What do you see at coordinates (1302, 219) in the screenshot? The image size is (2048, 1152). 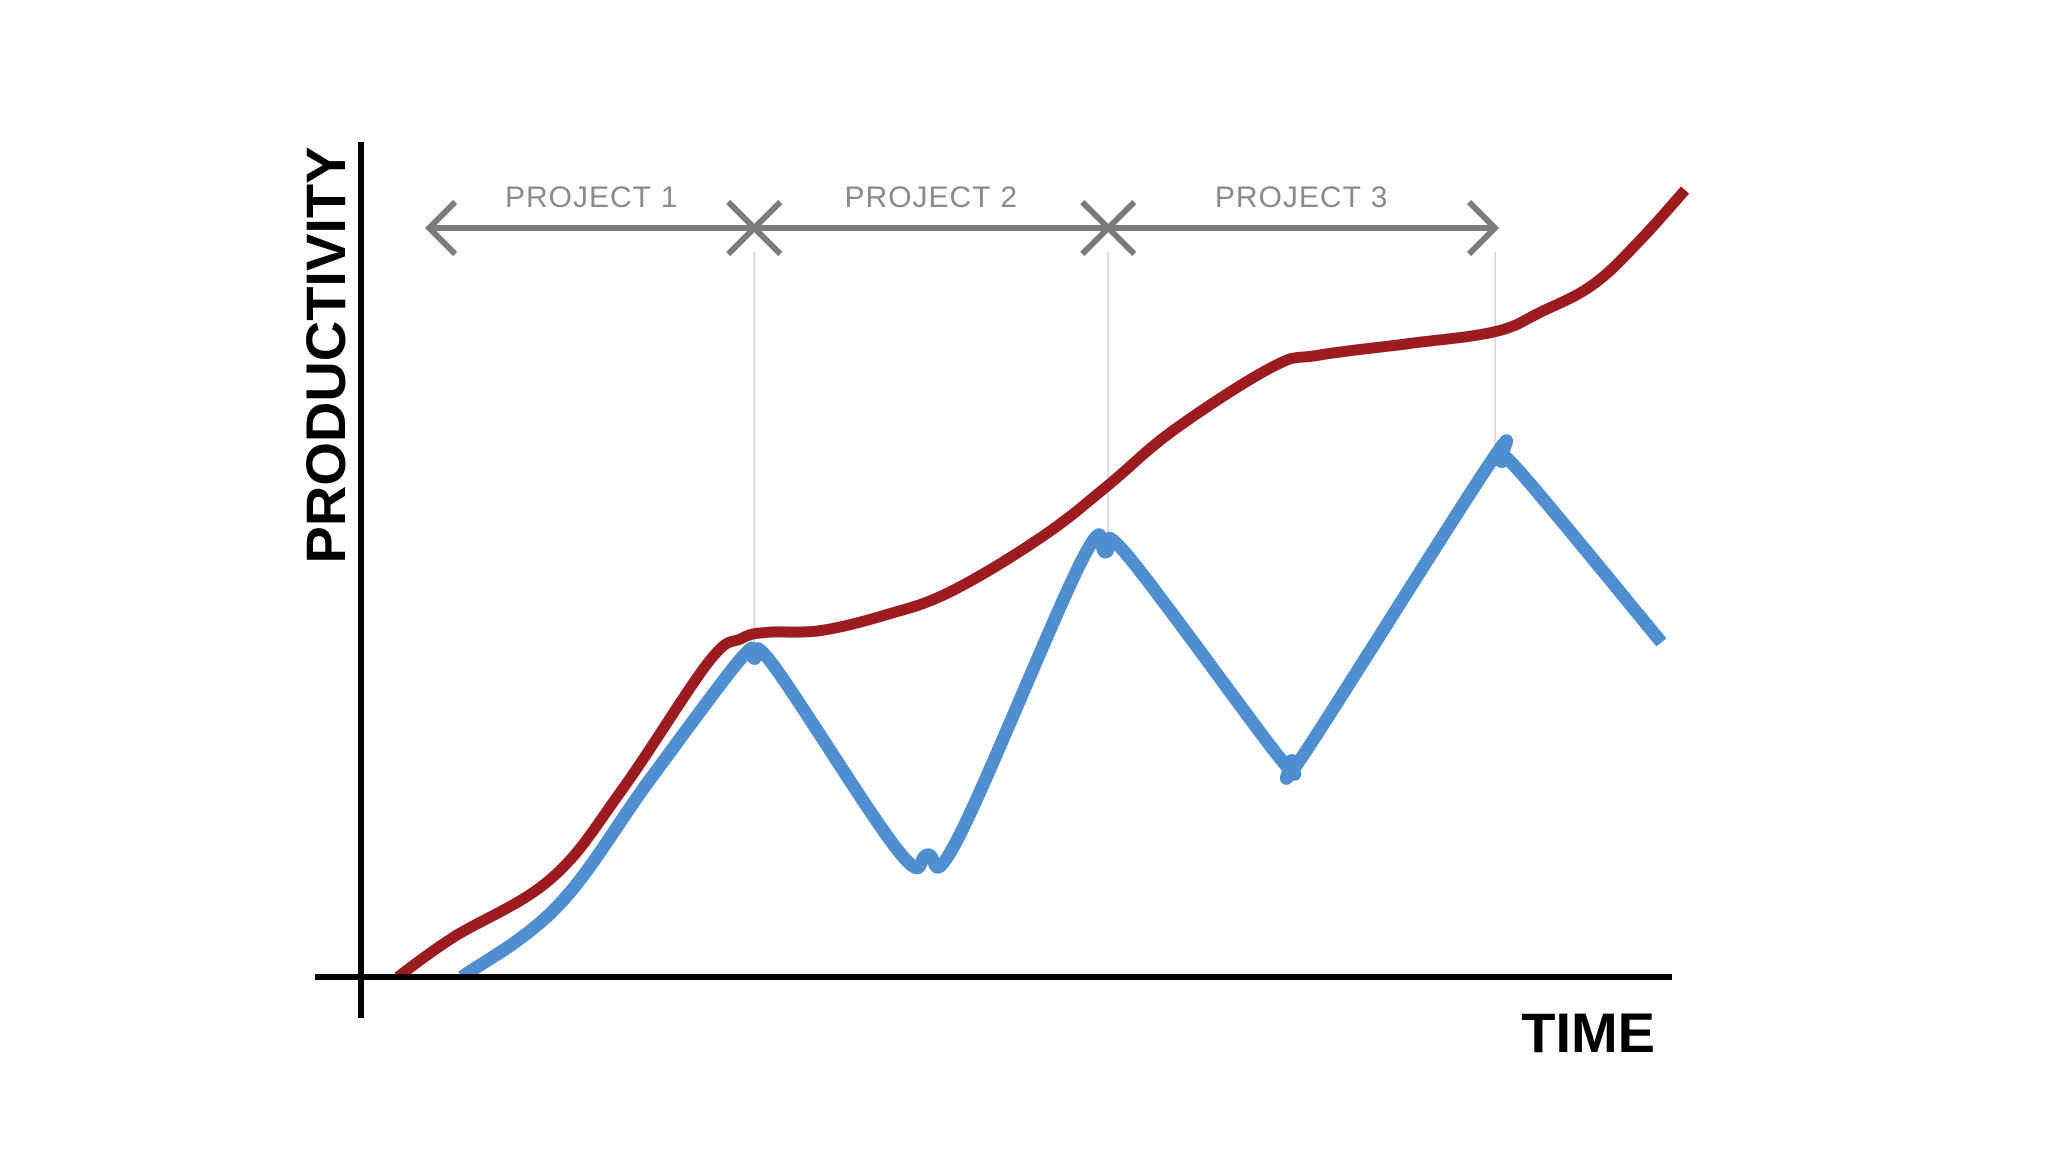 I see `project-phase-3: PROJECT 3` at bounding box center [1302, 219].